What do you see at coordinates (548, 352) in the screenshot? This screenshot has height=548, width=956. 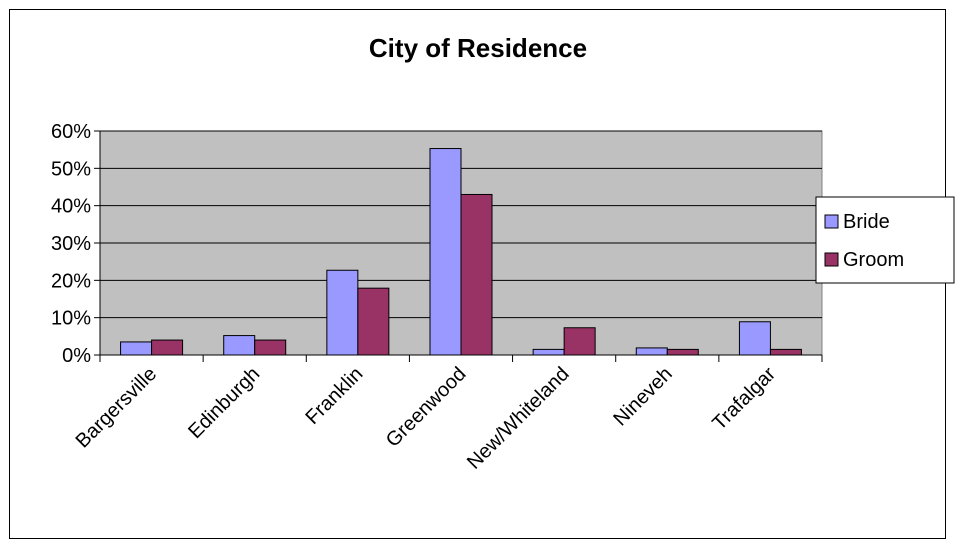 I see `bar-bride-new-whiteland` at bounding box center [548, 352].